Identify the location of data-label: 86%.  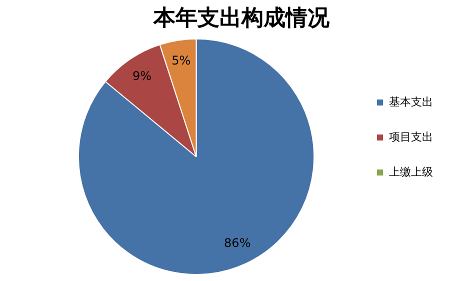
(237, 243).